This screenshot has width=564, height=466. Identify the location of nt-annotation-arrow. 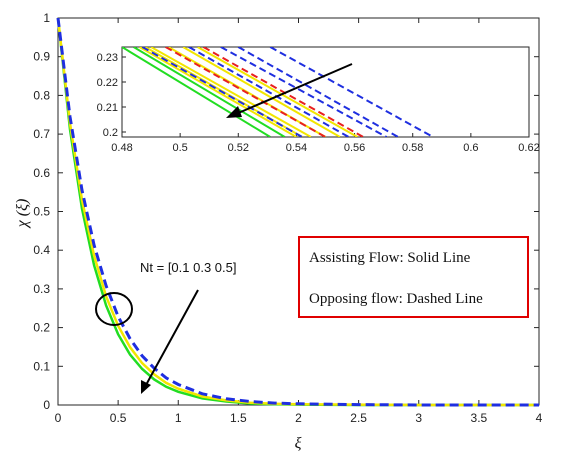
(172, 337).